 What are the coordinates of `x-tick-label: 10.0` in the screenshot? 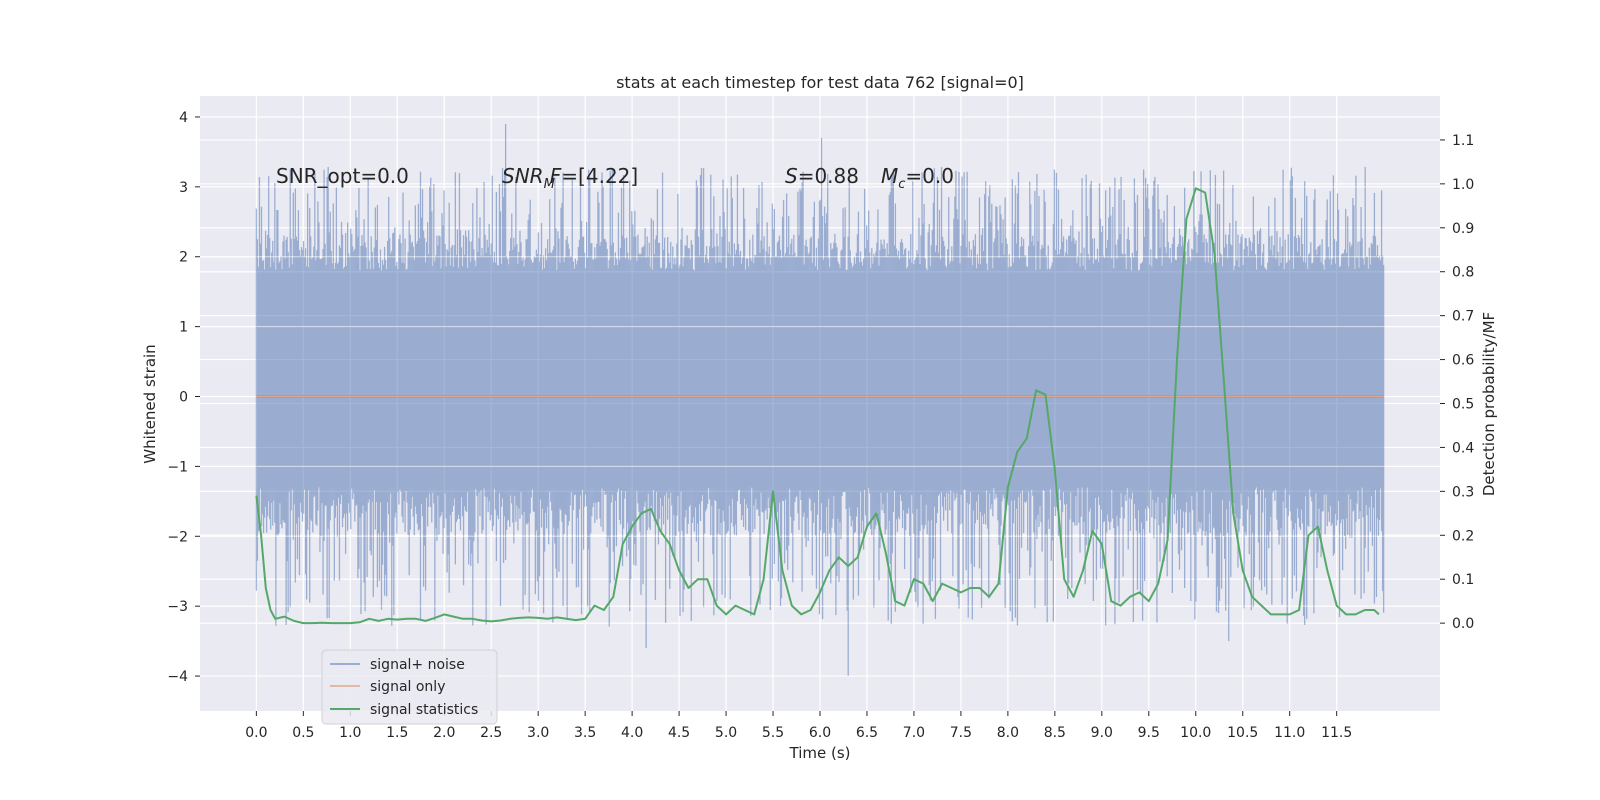 It's located at (1195, 733).